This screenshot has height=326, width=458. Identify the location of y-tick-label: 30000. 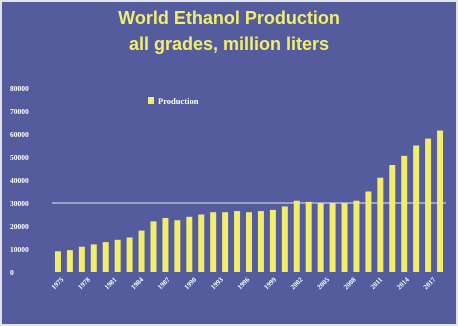
(19, 203).